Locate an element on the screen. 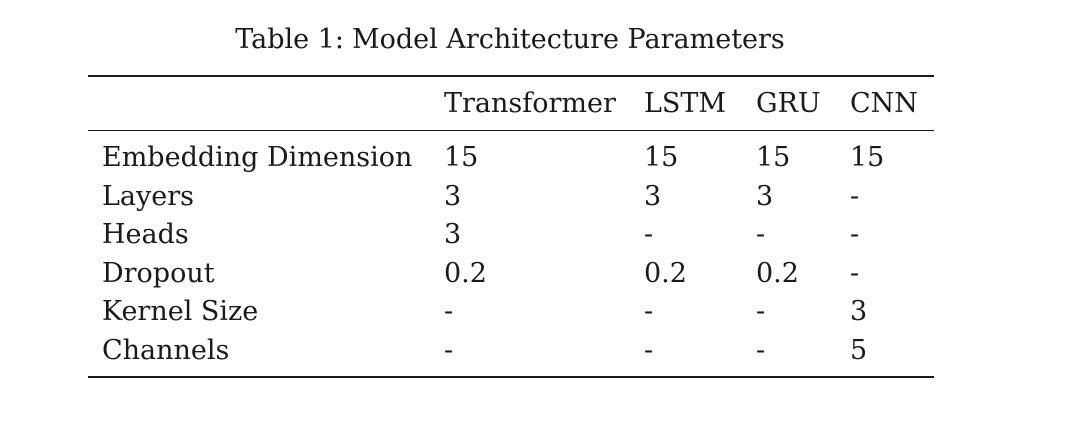  header-row: Transformer LSTM GRU CNN is located at coordinates (511, 103).